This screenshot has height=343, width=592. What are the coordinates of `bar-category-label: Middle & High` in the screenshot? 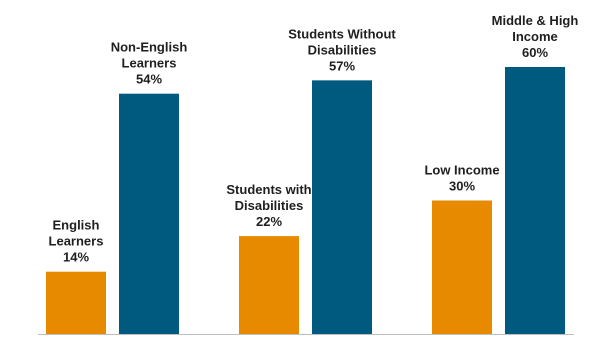 It's located at (535, 20).